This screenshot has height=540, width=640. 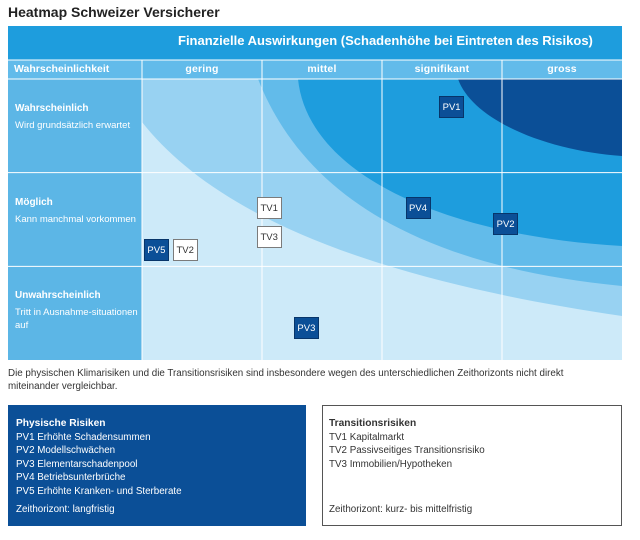 What do you see at coordinates (34, 202) in the screenshot?
I see `row-title: Möglich` at bounding box center [34, 202].